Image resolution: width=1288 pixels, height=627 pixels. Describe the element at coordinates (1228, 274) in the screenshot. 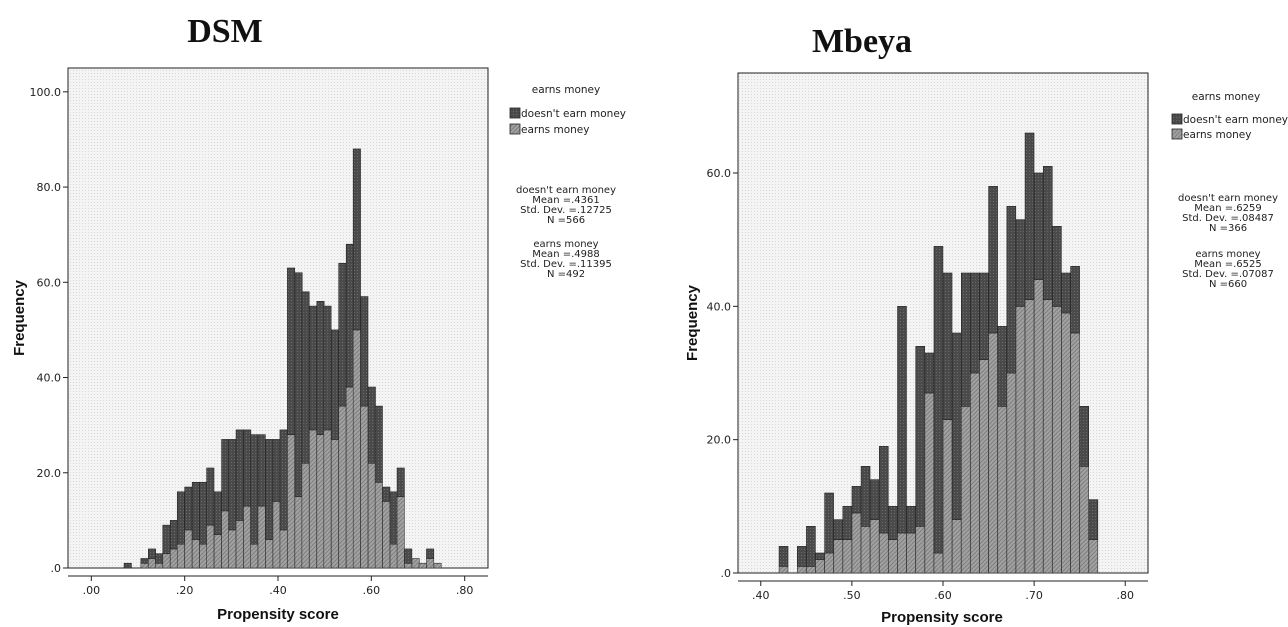

I see `stat-sd: Std. Dev. =.07087` at that location.